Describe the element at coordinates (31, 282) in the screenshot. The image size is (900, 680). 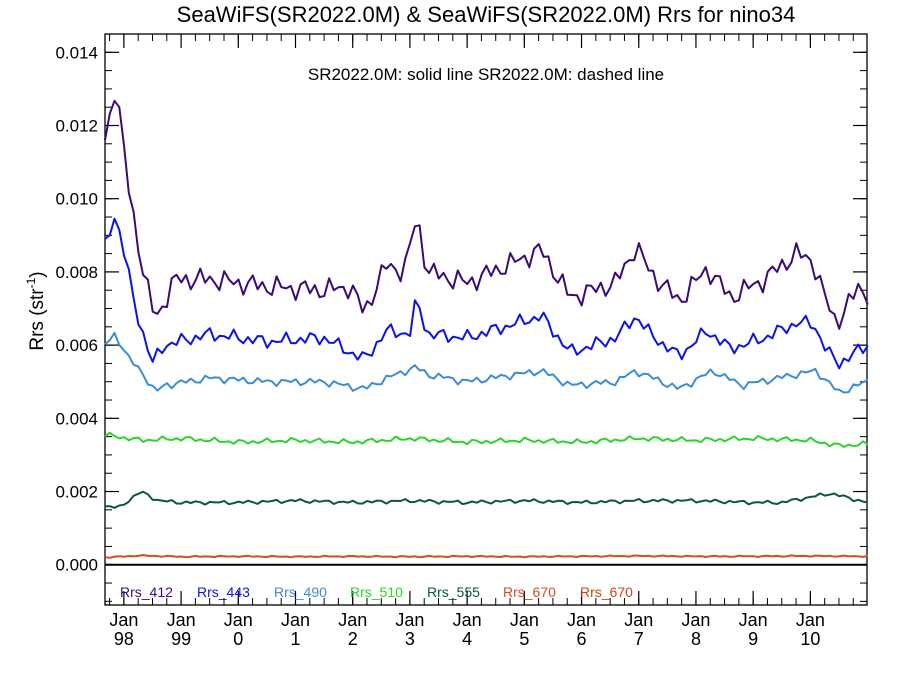
I see `y-axis-label-superscript: -1` at that location.